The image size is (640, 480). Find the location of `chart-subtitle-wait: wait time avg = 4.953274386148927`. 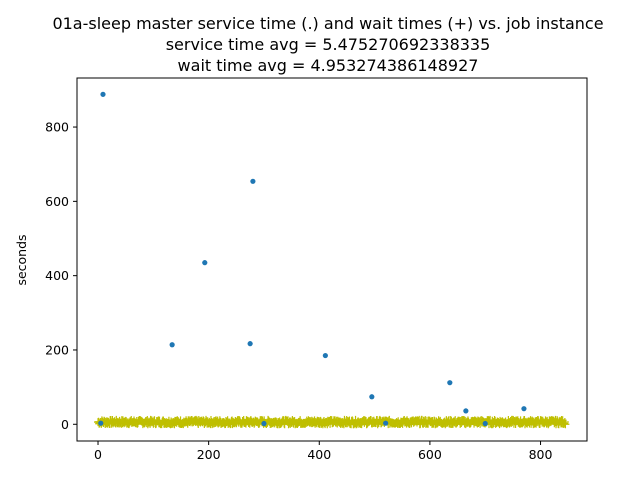

chart-subtitle-wait: wait time avg = 4.953274386148927 is located at coordinates (328, 65).